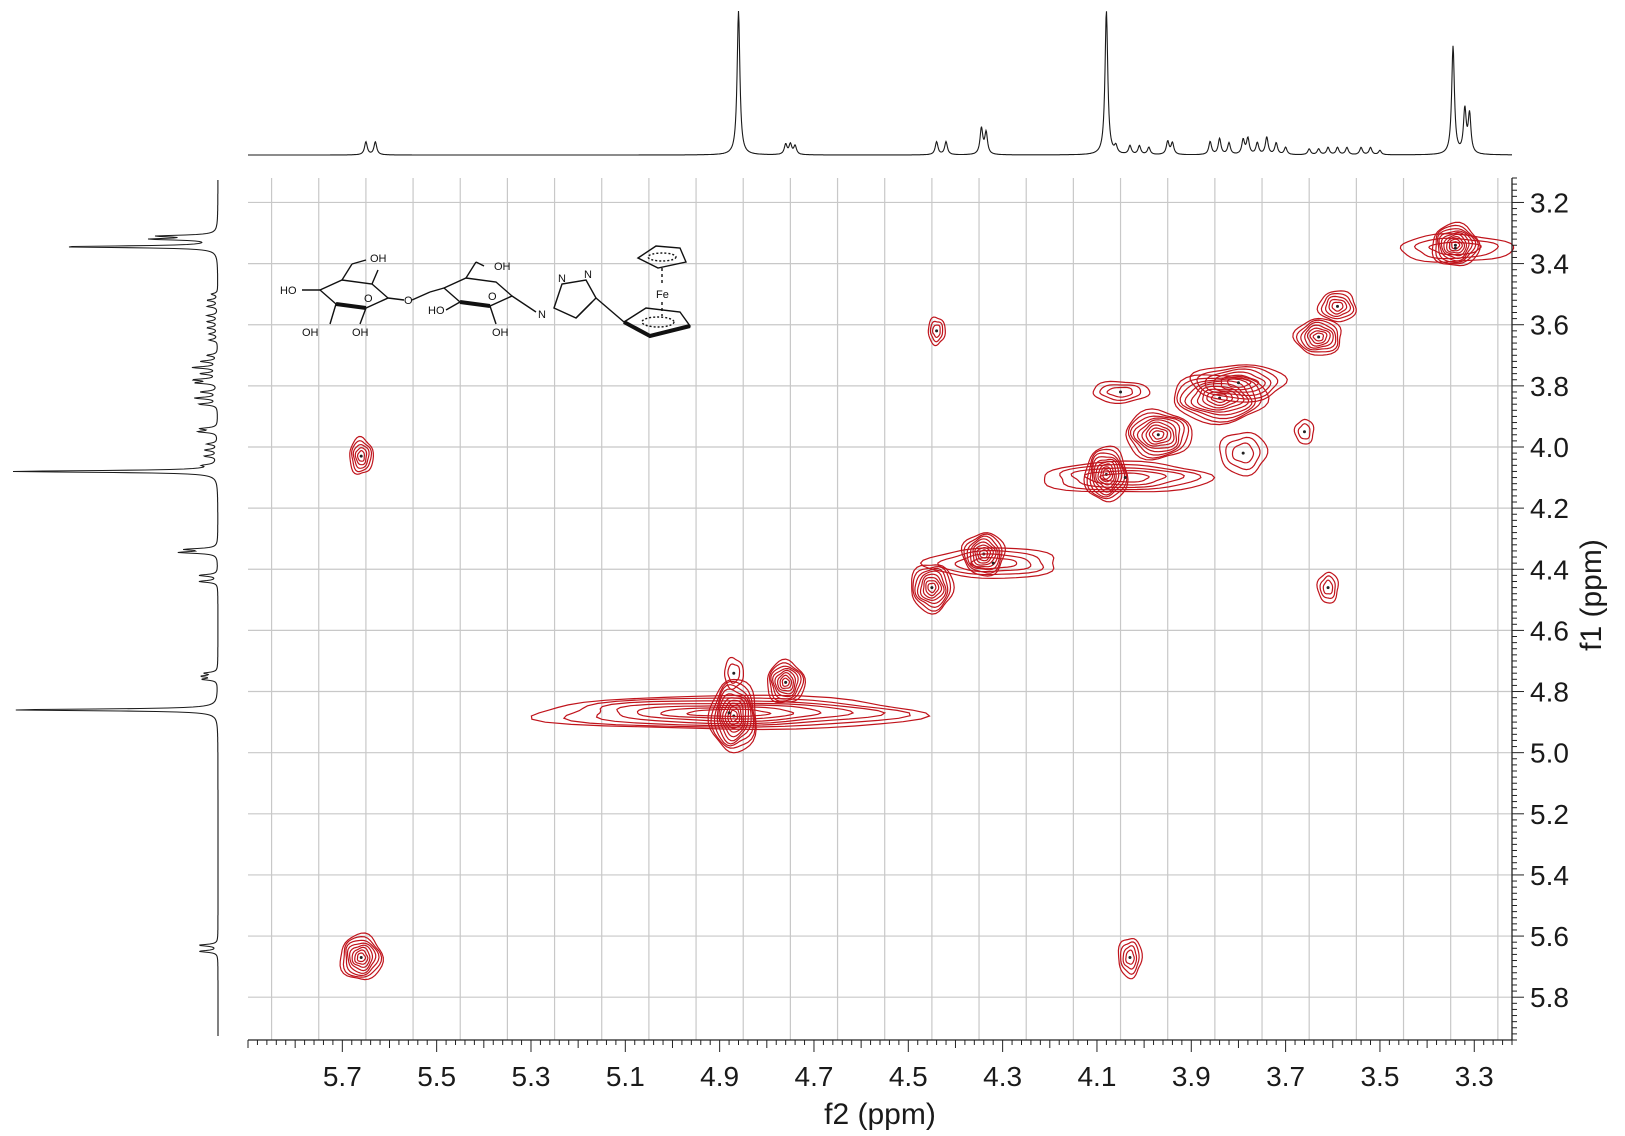 The height and width of the screenshot is (1136, 1625). I want to click on x-tick-label: 3.9, so click(1191, 1076).